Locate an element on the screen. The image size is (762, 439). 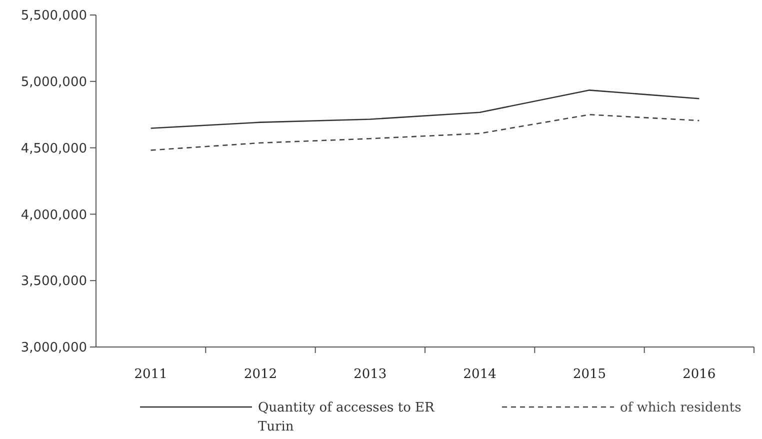
y-tick-label: 4,500,000 is located at coordinates (53, 148).